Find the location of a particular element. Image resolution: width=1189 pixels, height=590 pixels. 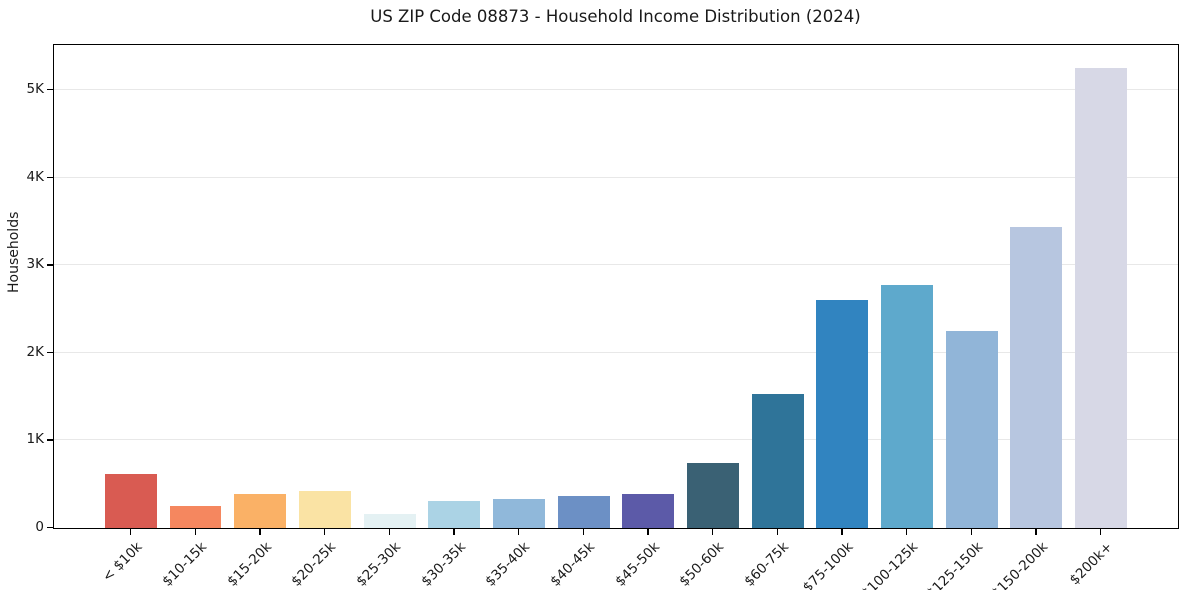

x-tick-label: $20-25k is located at coordinates (314, 564).